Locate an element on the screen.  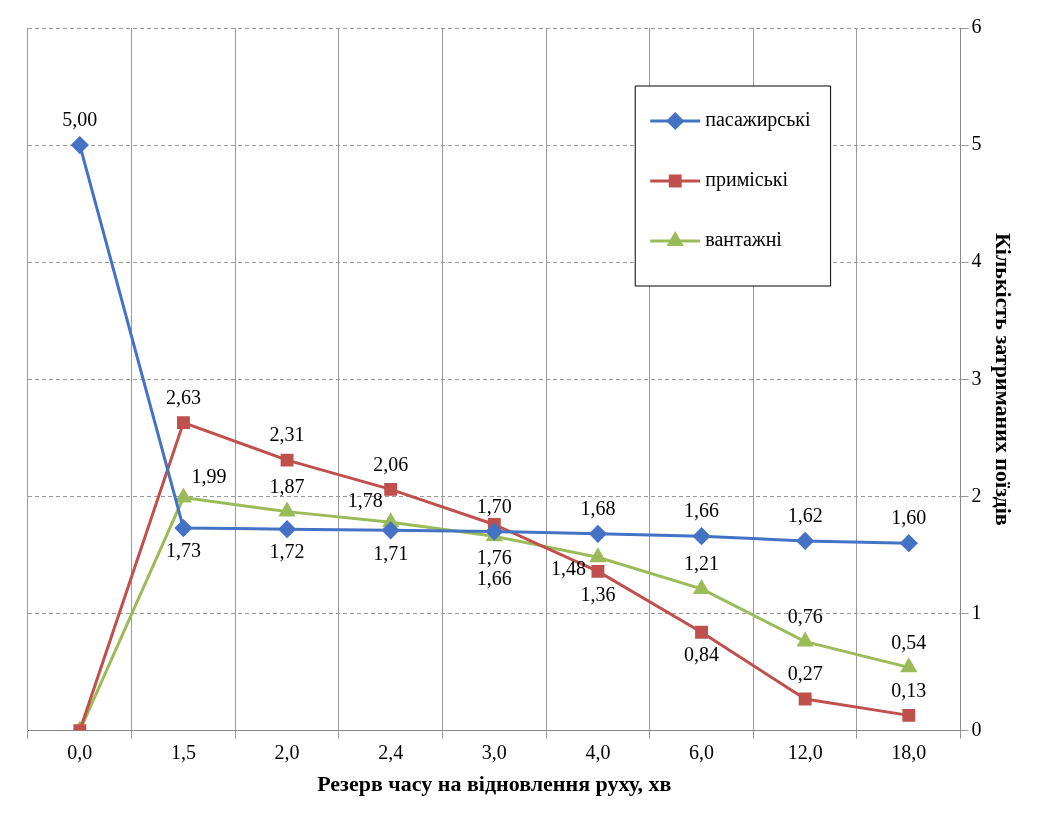
data-label: 1,36 is located at coordinates (598, 593).